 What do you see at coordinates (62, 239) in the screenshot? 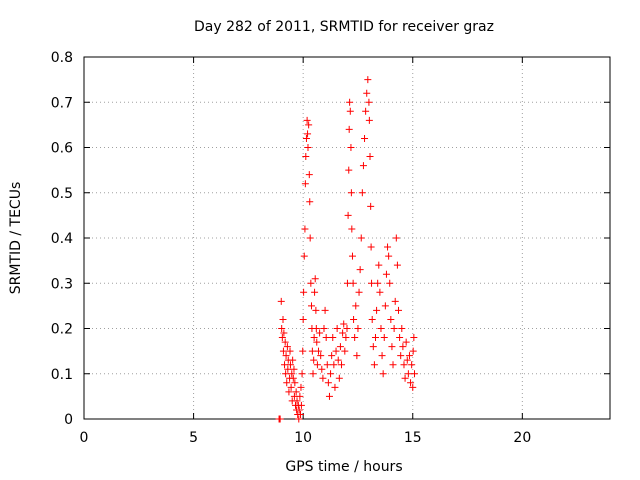
I see `y-tick-label: 0.4` at bounding box center [62, 239].